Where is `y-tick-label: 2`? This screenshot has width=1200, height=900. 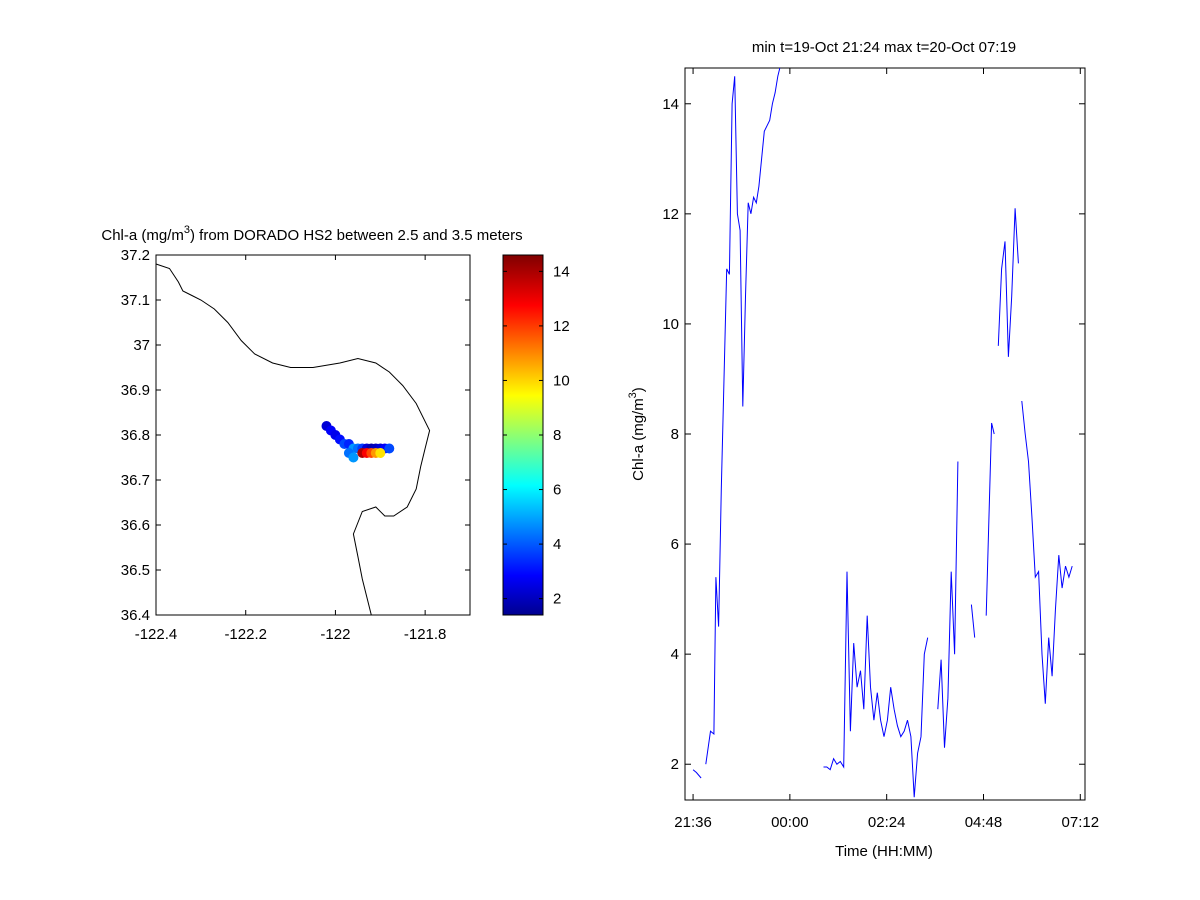
y-tick-label: 2 is located at coordinates (675, 764).